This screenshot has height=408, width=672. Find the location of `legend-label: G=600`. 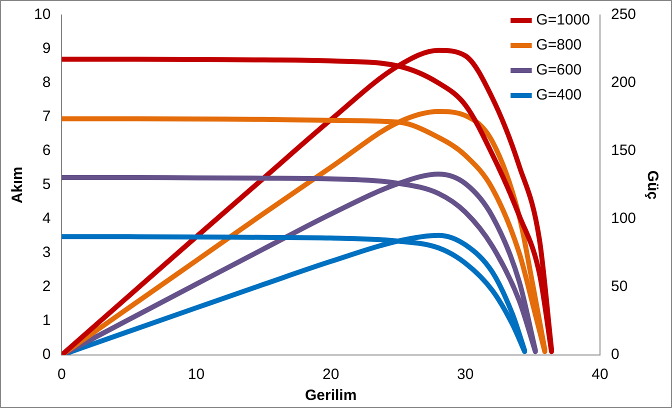

legend-label: G=600 is located at coordinates (559, 70).